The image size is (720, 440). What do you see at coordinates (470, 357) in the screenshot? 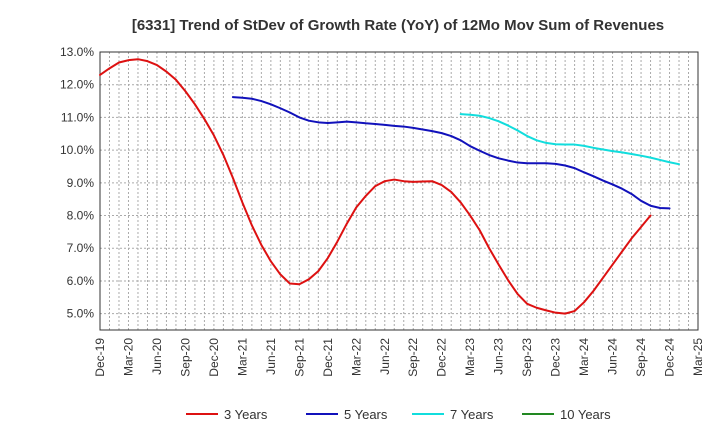
I see `x-tick-label: Mar-23` at bounding box center [470, 357].